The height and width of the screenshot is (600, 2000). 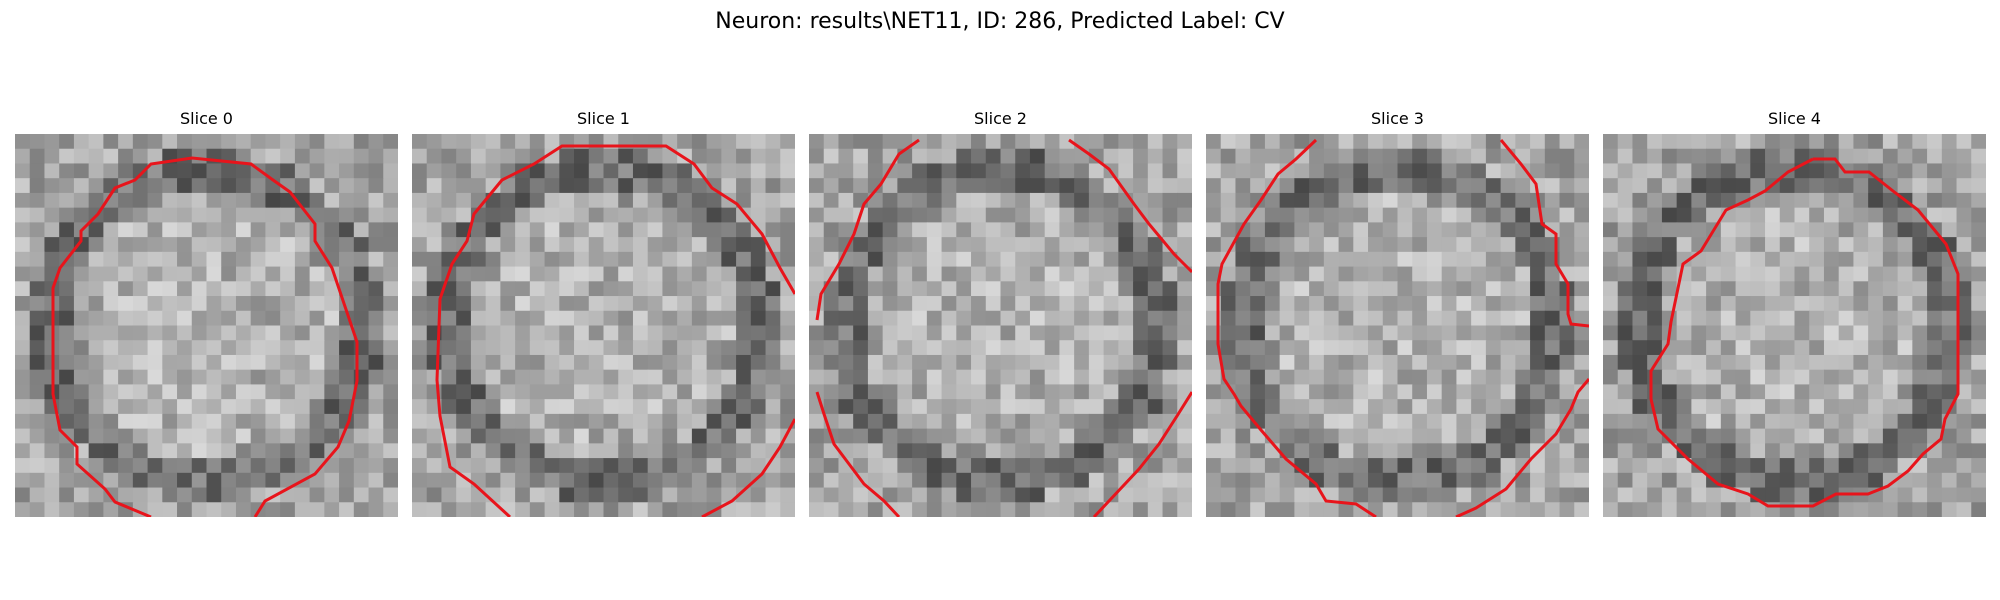 I want to click on slice-title: Slice 4, so click(x=1794, y=118).